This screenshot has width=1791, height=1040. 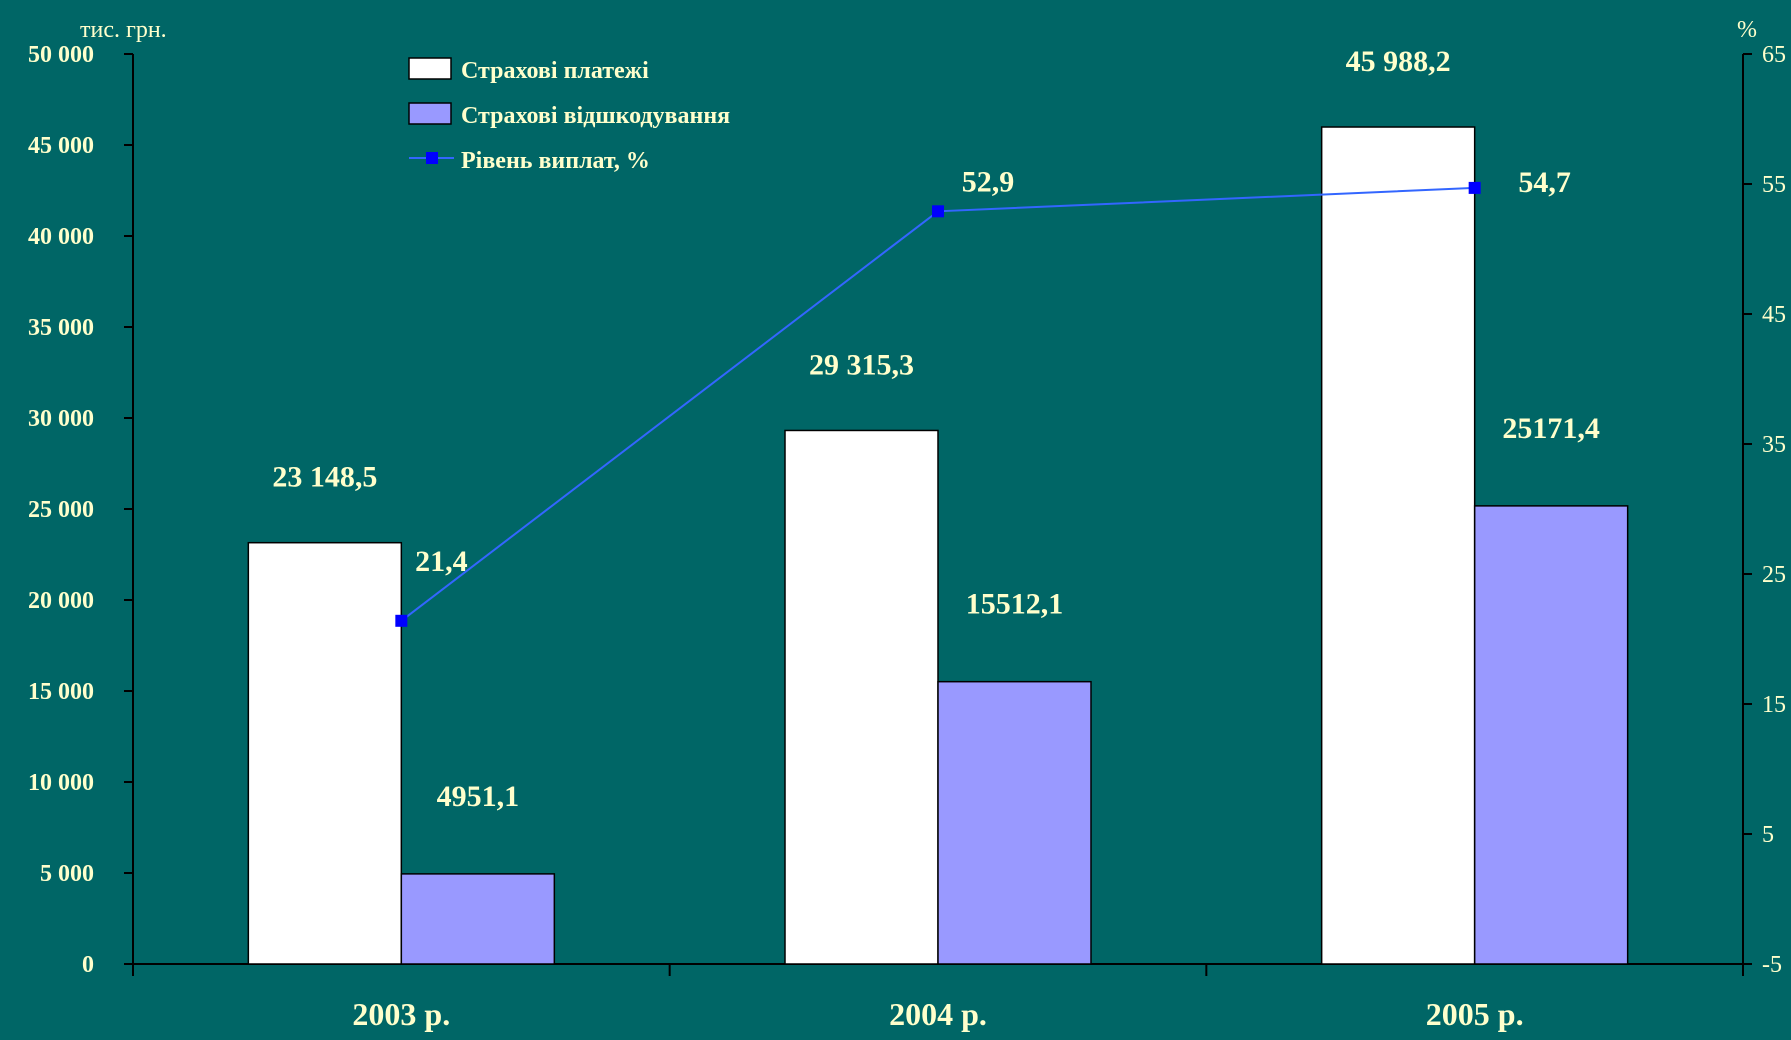 I want to click on x-axis-category-label: 2004 р., so click(x=938, y=1014).